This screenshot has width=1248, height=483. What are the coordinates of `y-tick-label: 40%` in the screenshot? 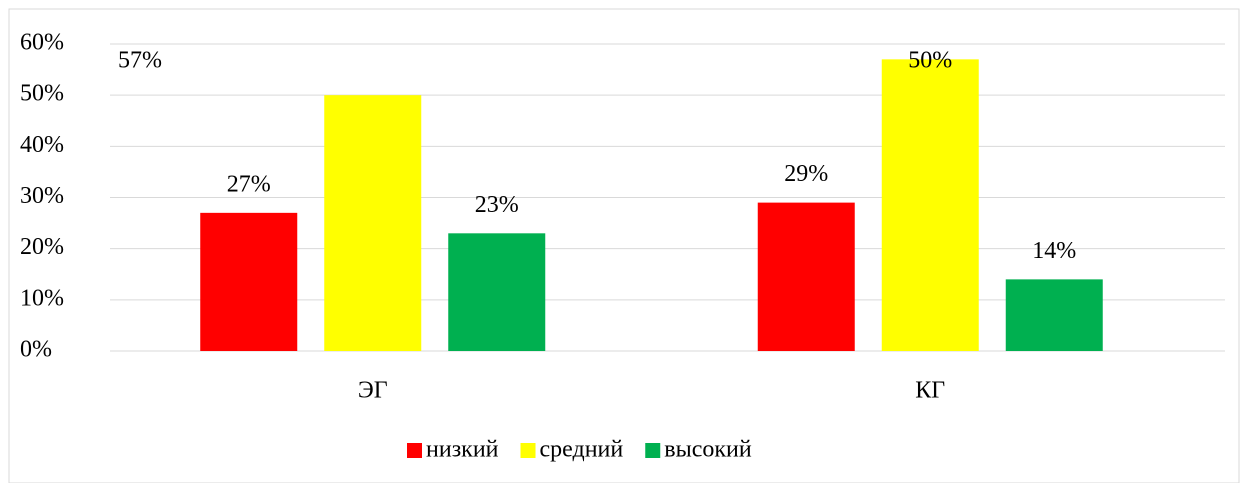 It's located at (42, 145).